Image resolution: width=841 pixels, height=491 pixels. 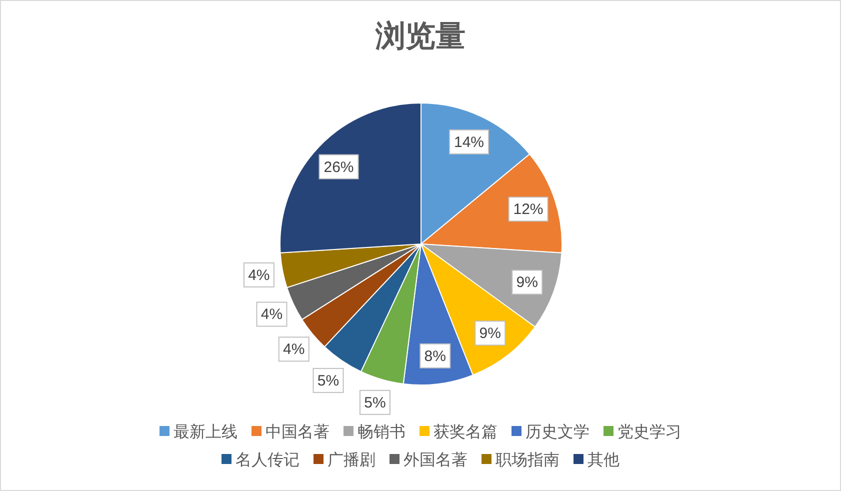 What do you see at coordinates (435, 356) in the screenshot?
I see `data-label: 8%` at bounding box center [435, 356].